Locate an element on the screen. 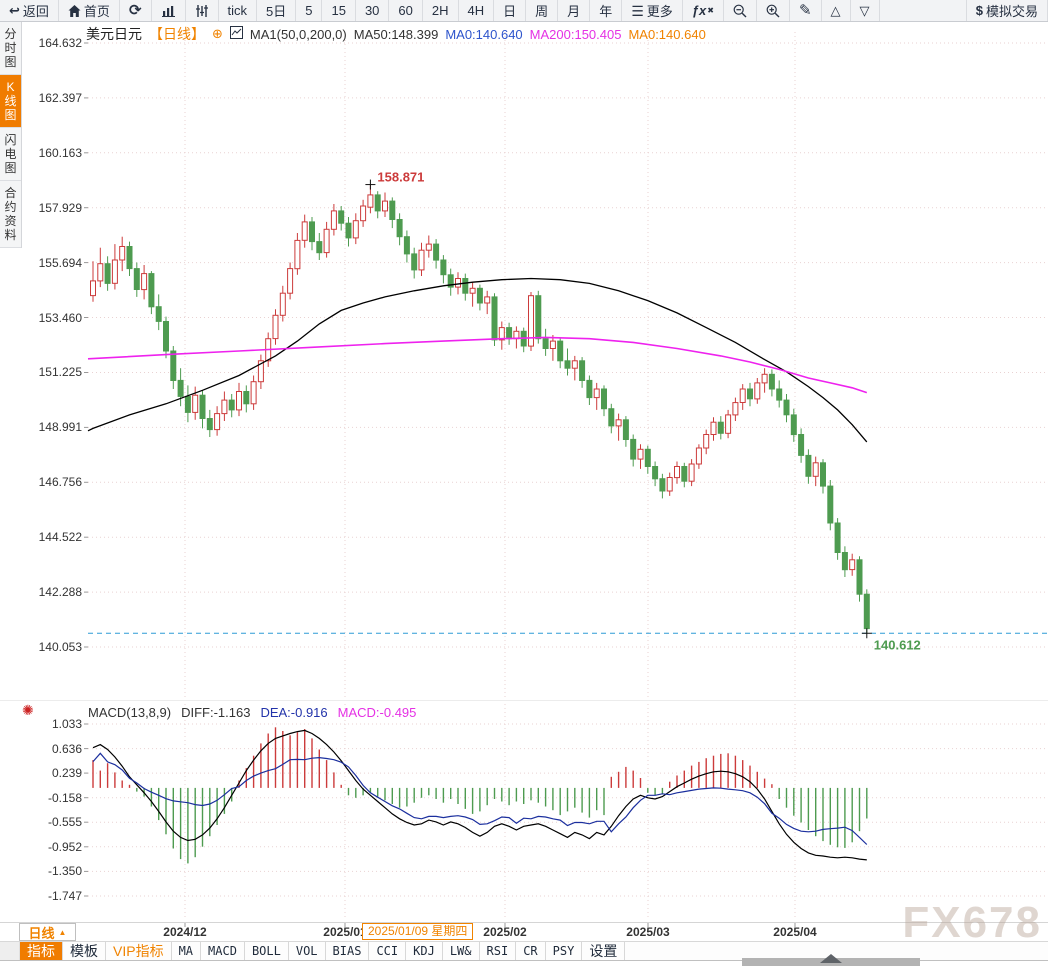  y-axis-tick-label: -0.555 is located at coordinates (64, 822).